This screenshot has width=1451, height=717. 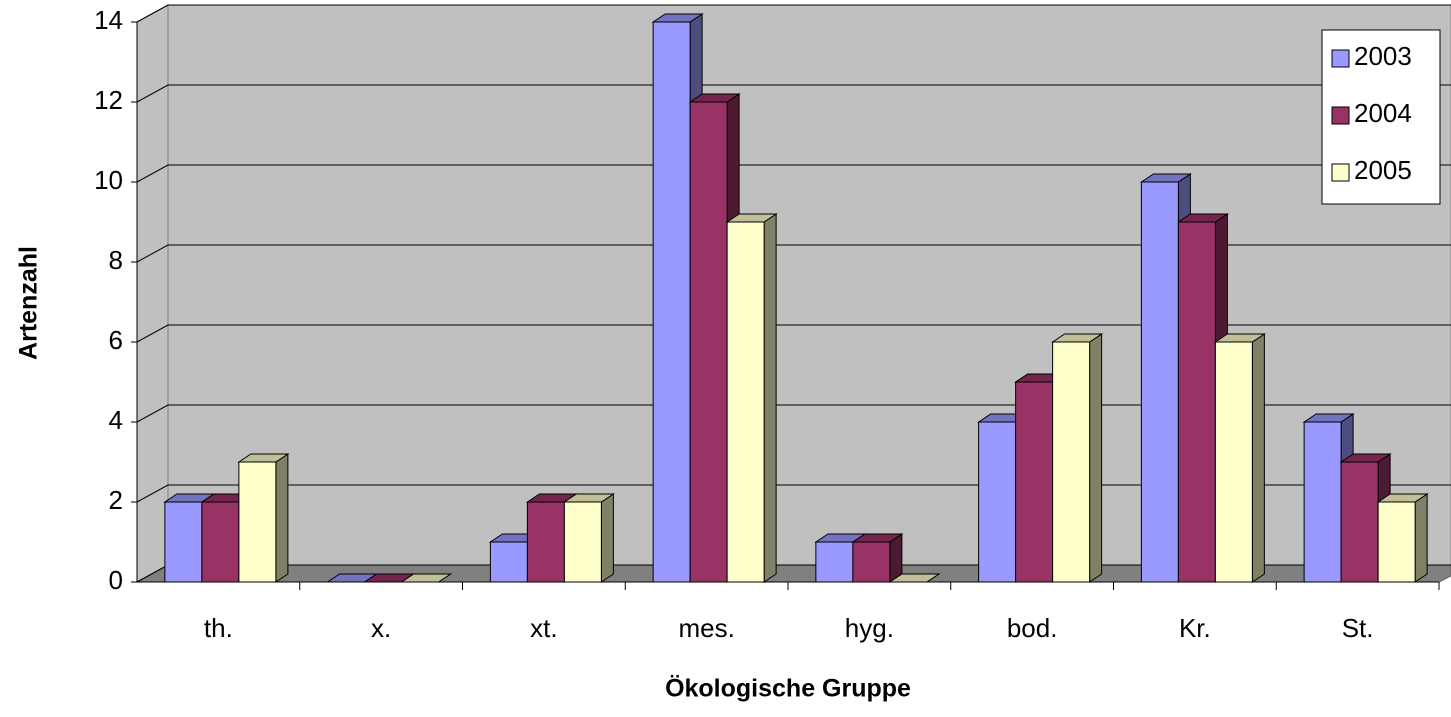 What do you see at coordinates (116, 500) in the screenshot?
I see `y-tick-label: 2` at bounding box center [116, 500].